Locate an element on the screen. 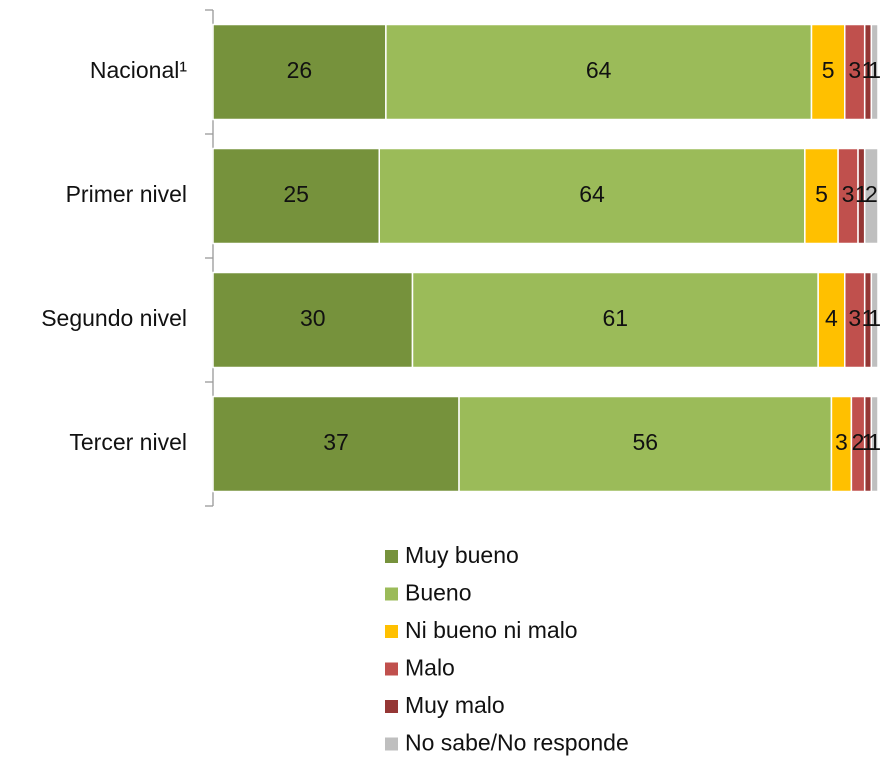 This screenshot has width=880, height=761. data-label: 4 is located at coordinates (831, 318).